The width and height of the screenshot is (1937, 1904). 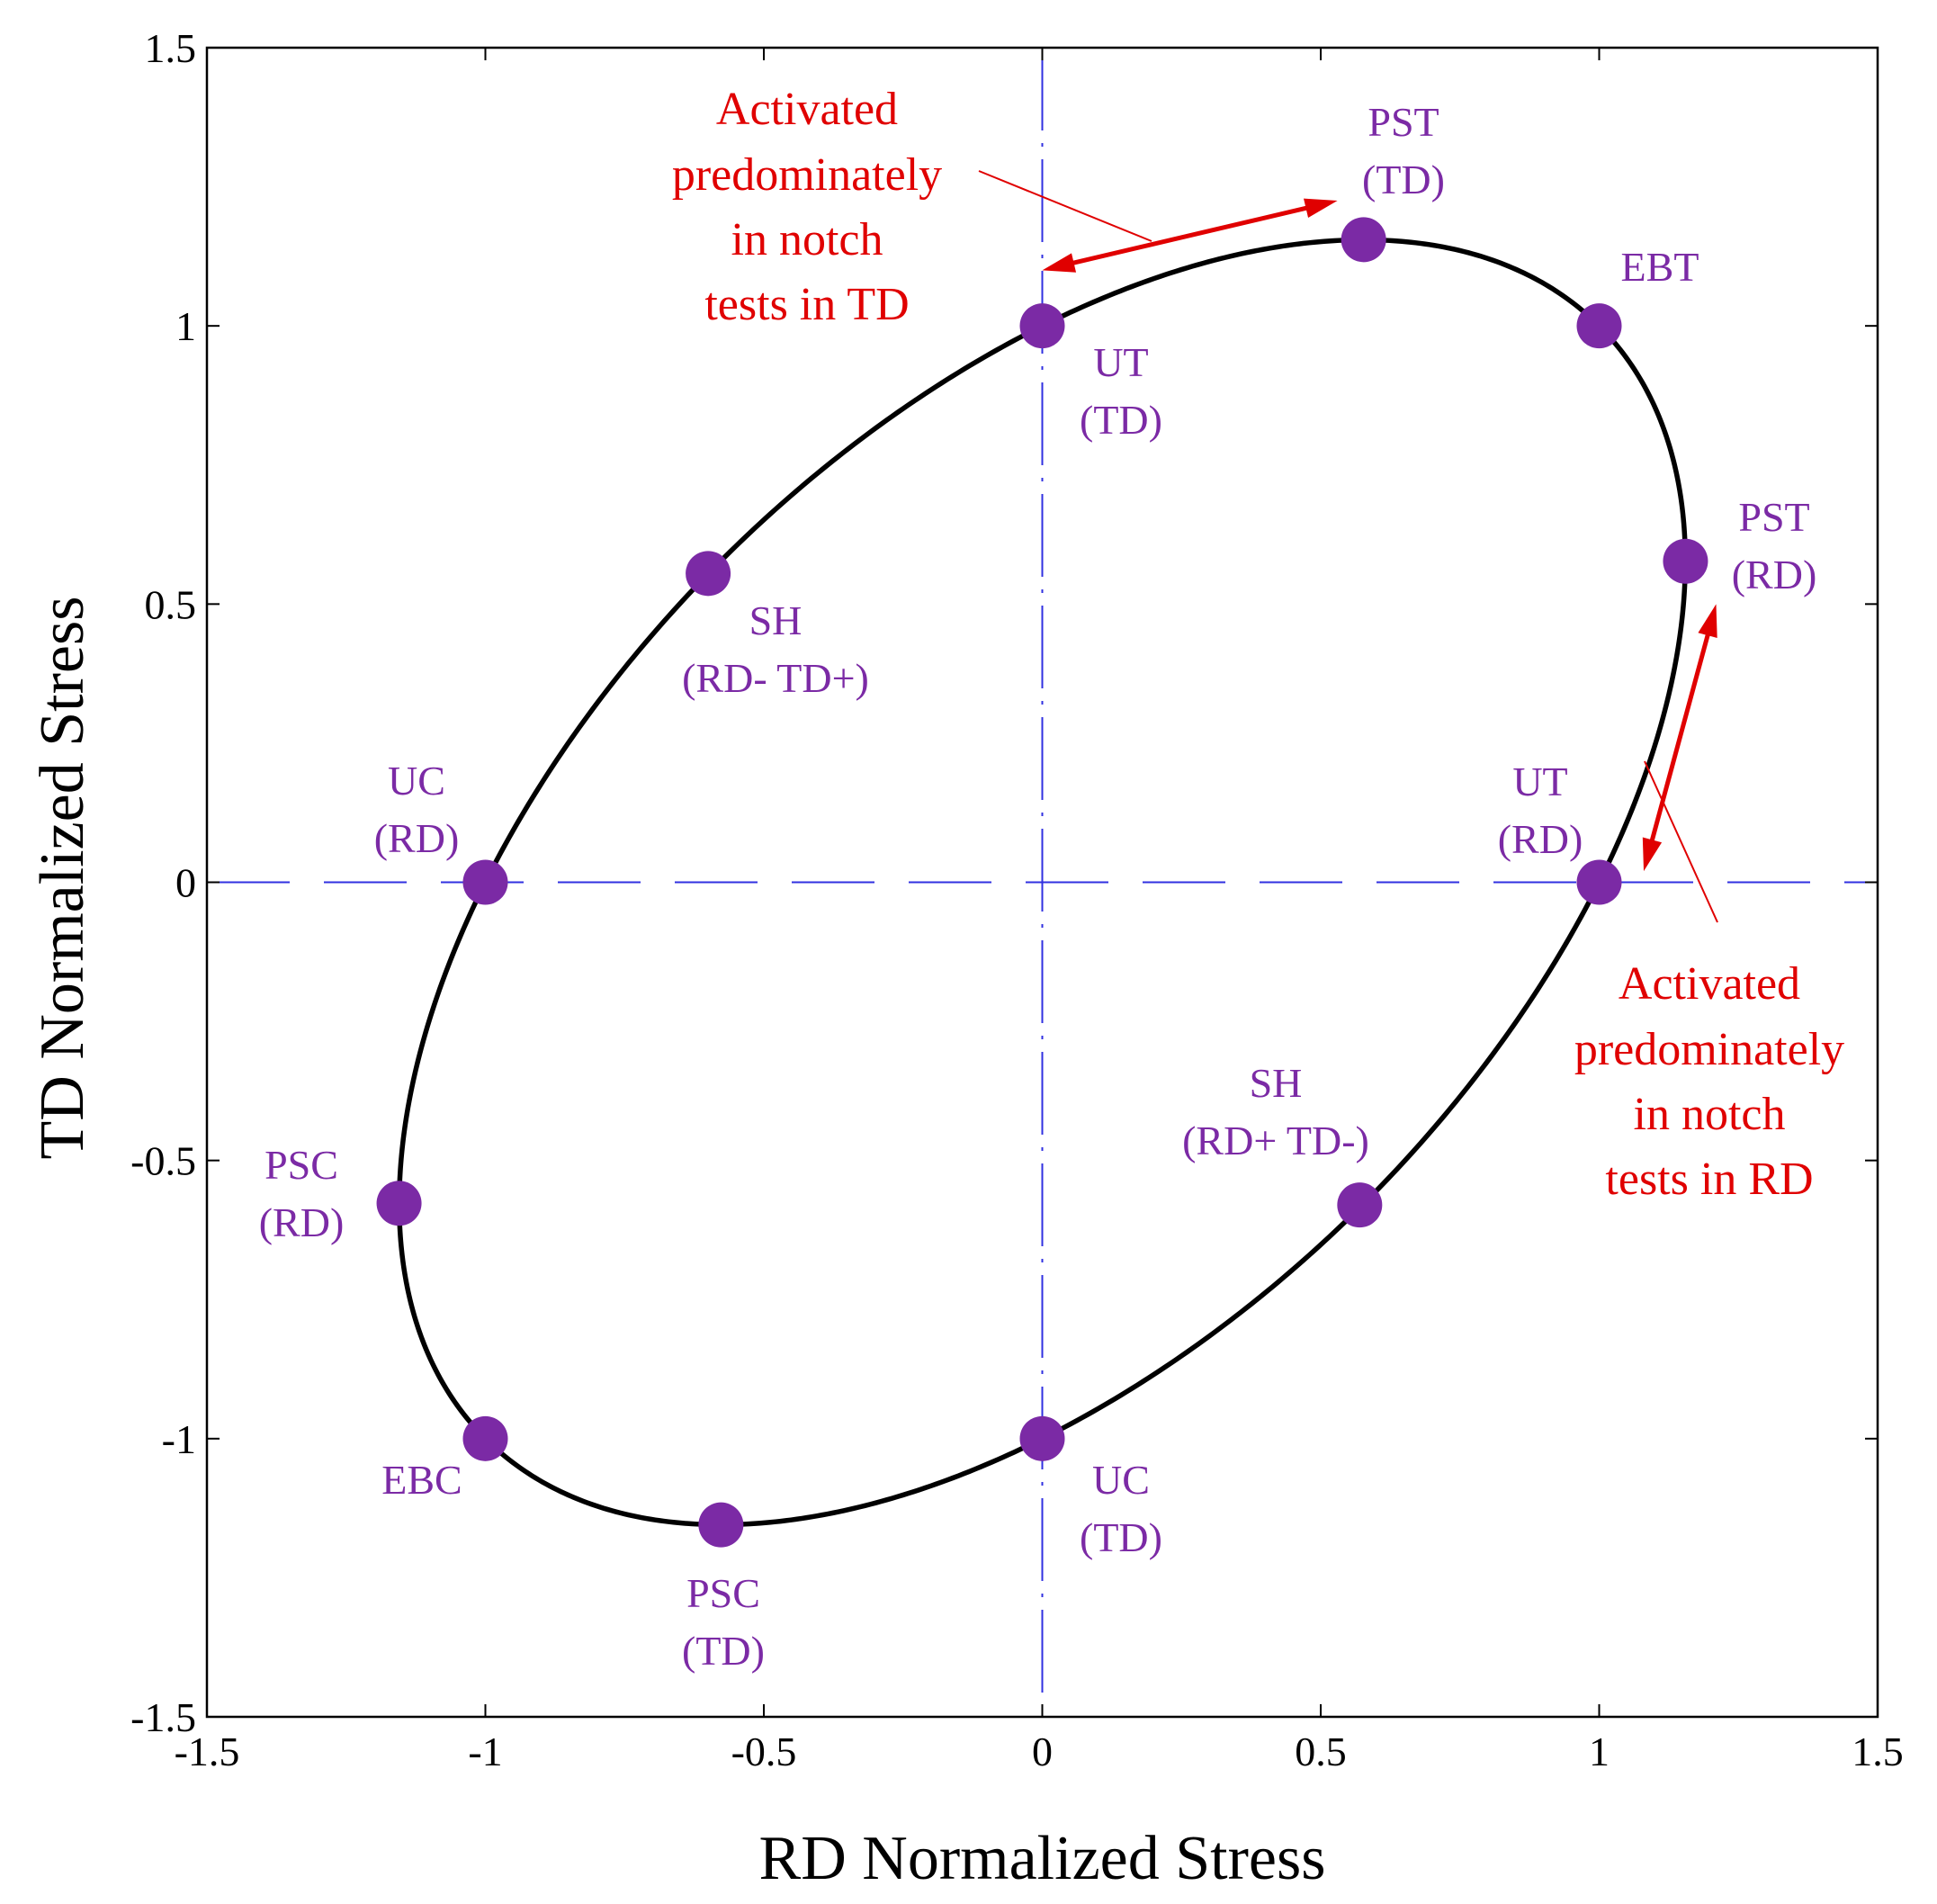 I want to click on x-tick-label: -0.5, so click(x=764, y=1751).